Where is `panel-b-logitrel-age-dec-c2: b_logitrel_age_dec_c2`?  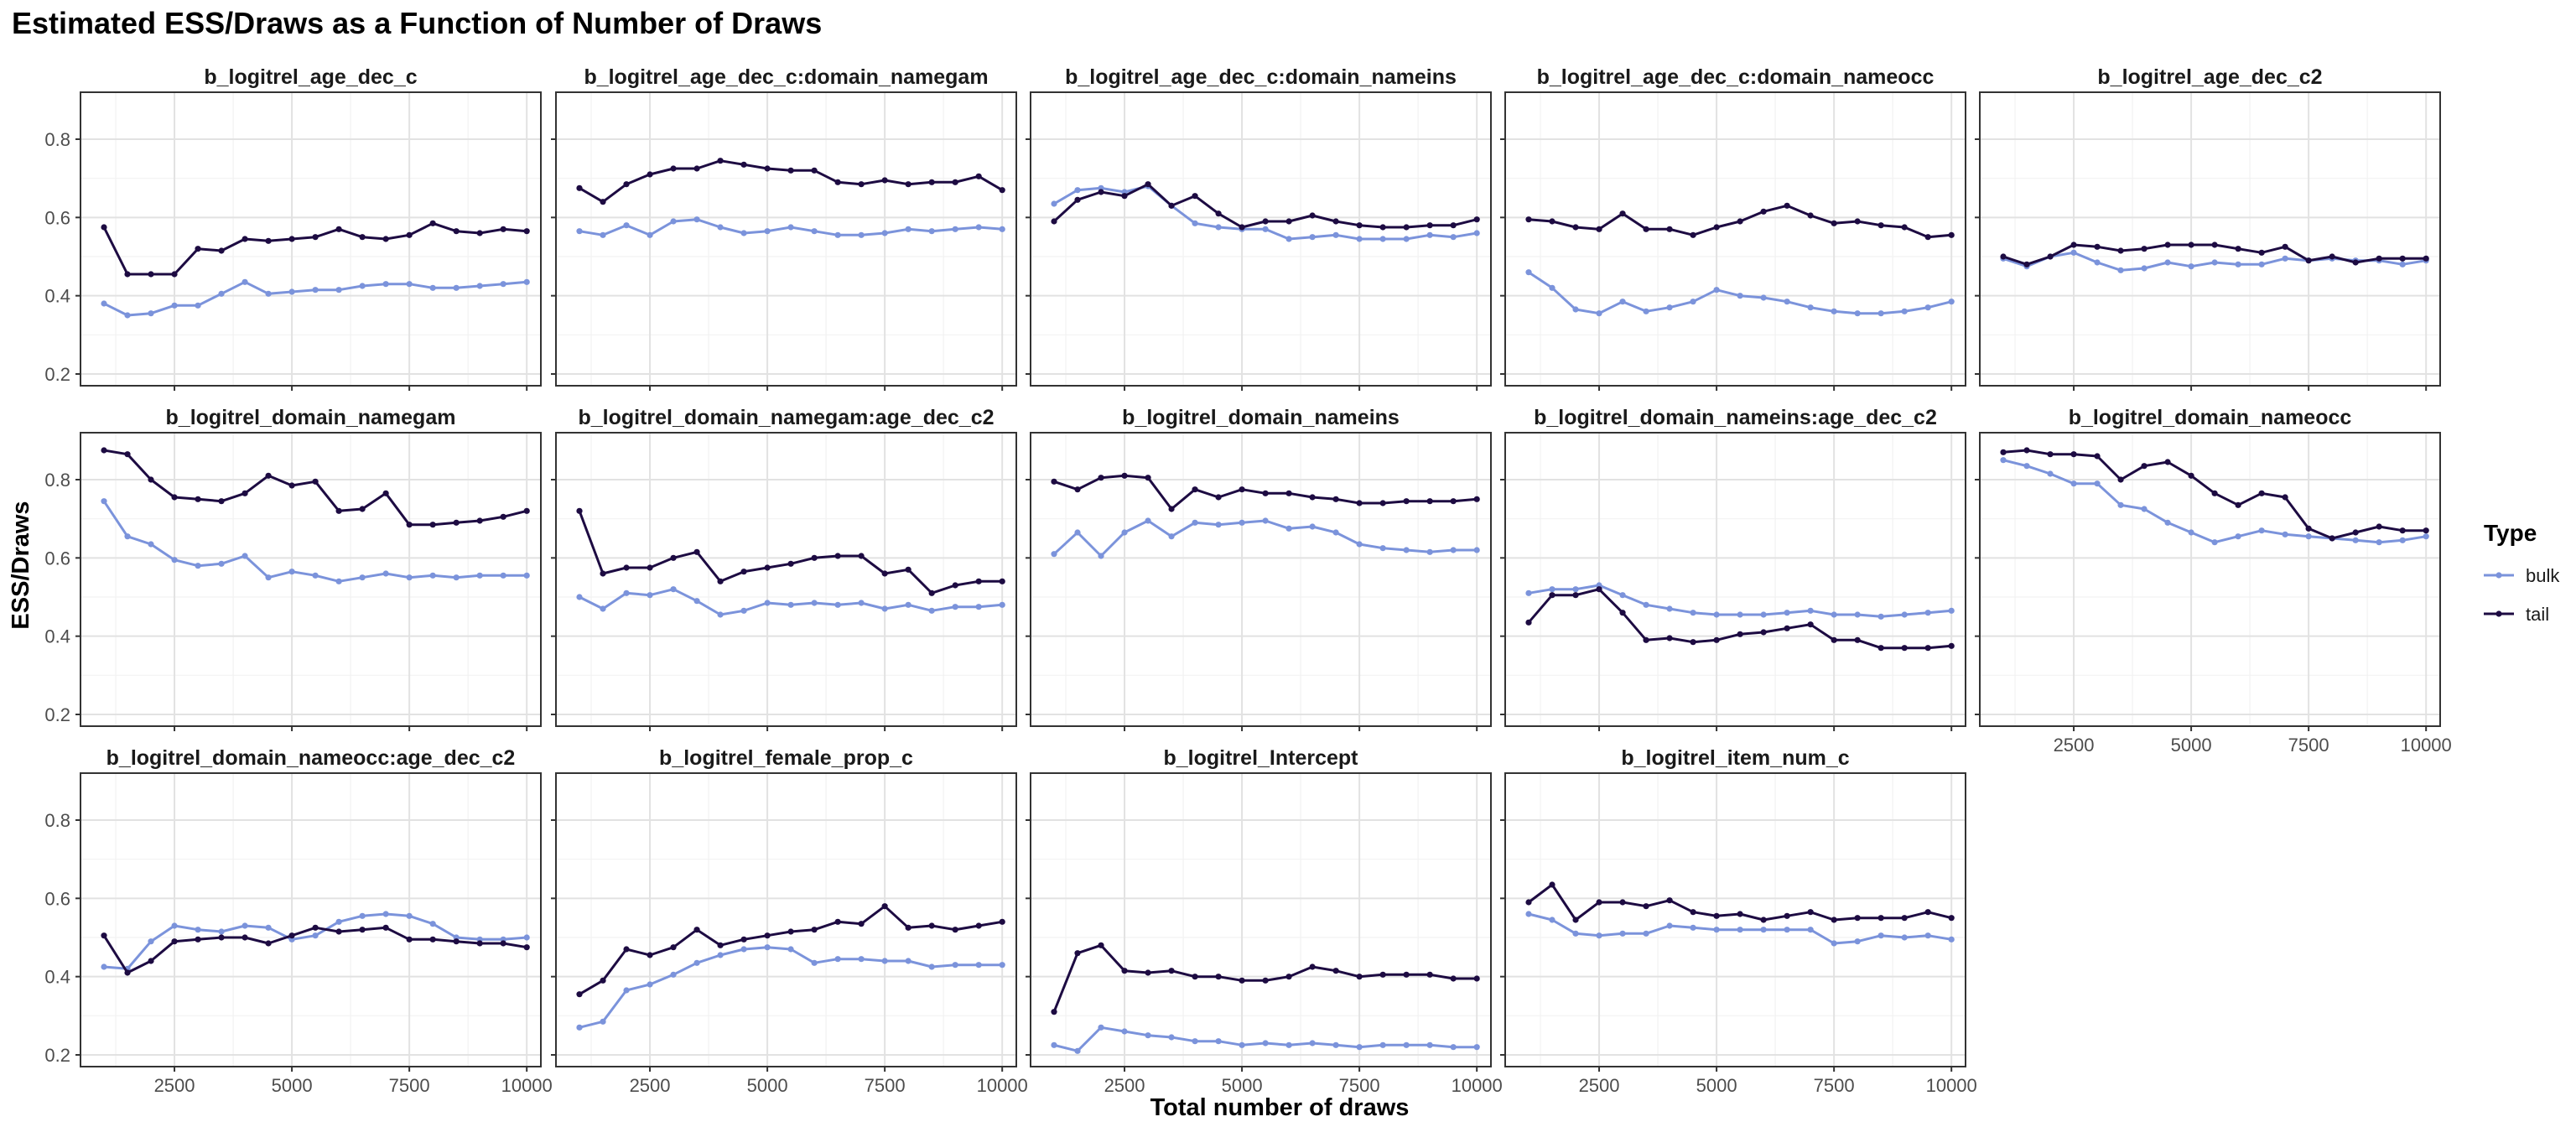
panel-b-logitrel-age-dec-c2: b_logitrel_age_dec_c2 is located at coordinates (2208, 228).